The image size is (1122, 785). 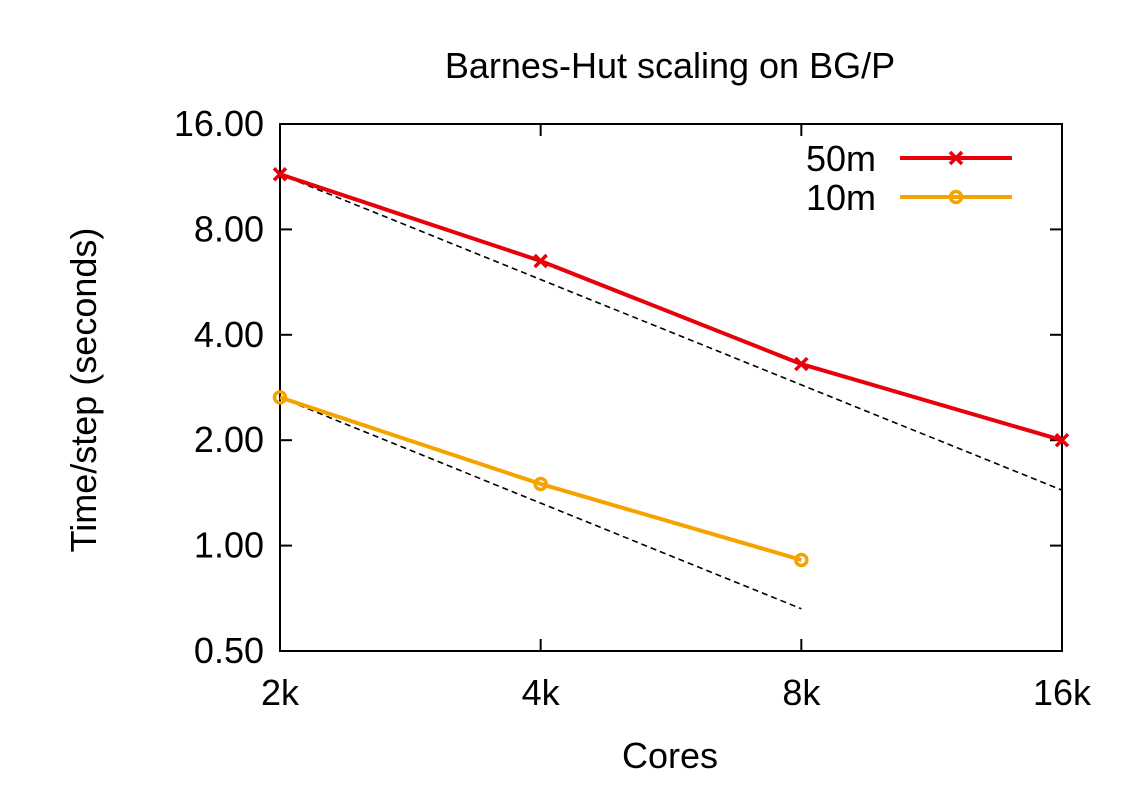 I want to click on y-tick-label: 0.50, so click(x=229, y=650).